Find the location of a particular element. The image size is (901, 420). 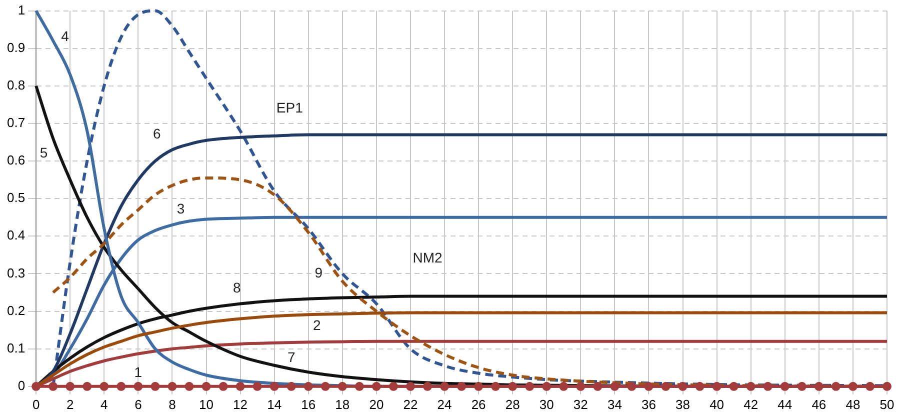

x-tick-label: 18 is located at coordinates (342, 404).